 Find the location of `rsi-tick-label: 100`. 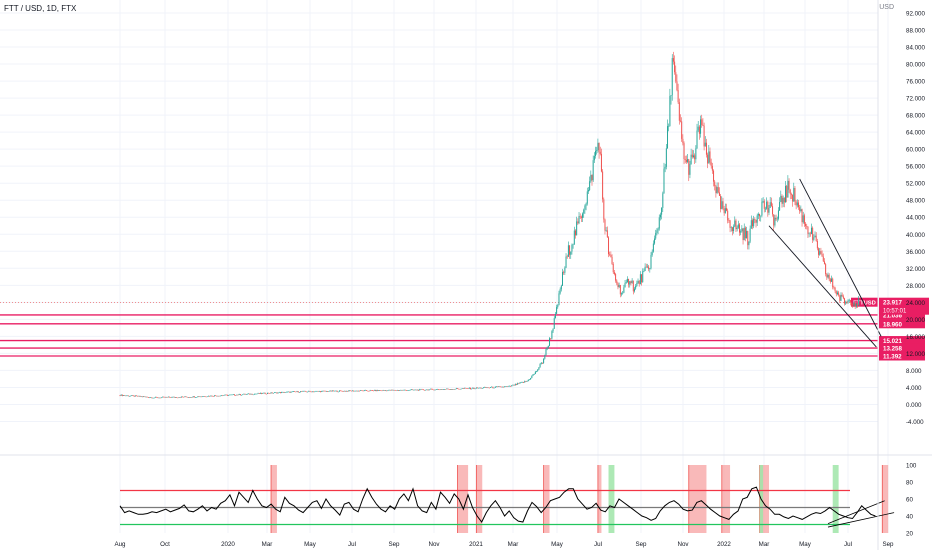

rsi-tick-label: 100 is located at coordinates (911, 466).